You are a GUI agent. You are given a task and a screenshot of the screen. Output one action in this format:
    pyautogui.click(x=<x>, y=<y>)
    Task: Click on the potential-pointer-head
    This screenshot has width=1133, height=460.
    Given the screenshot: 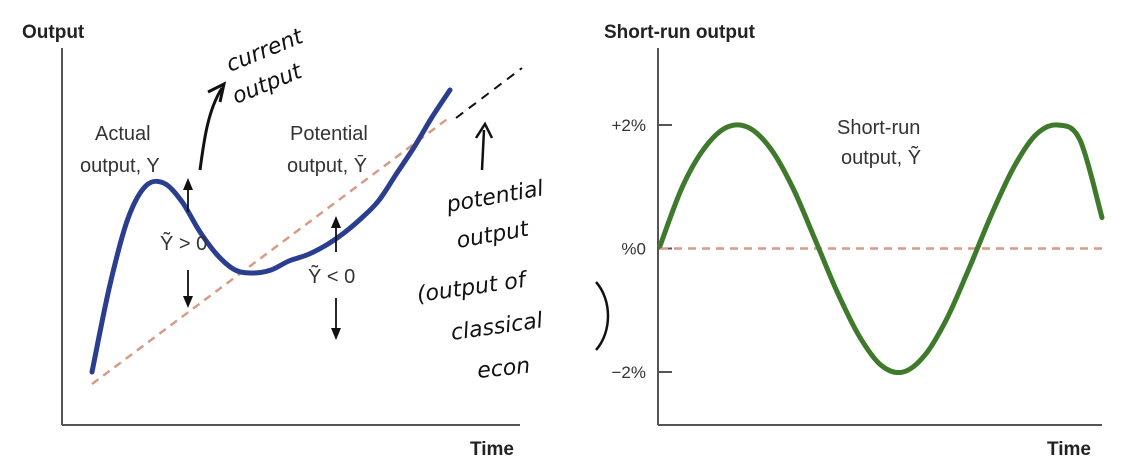 What is the action you would take?
    pyautogui.click(x=484, y=130)
    